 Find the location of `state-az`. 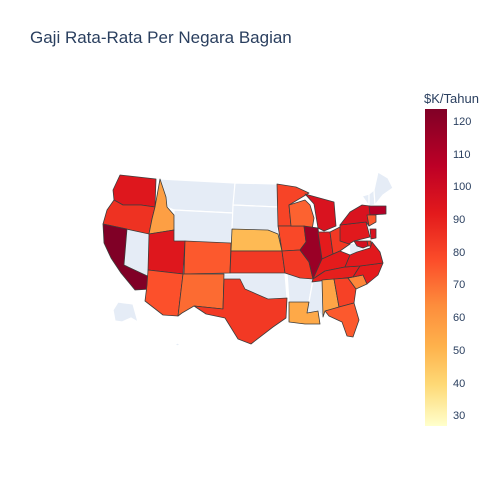

state-az is located at coordinates (164, 293).